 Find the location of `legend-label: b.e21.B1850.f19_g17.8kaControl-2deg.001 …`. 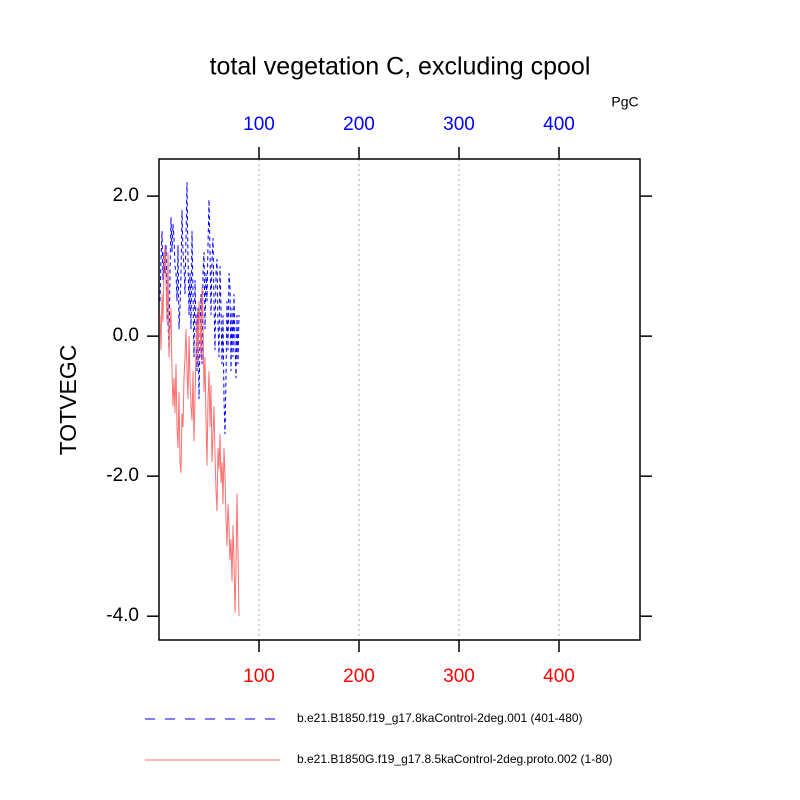

legend-label: b.e21.B1850.f19_g17.8kaControl-2deg.001 … is located at coordinates (440, 718).